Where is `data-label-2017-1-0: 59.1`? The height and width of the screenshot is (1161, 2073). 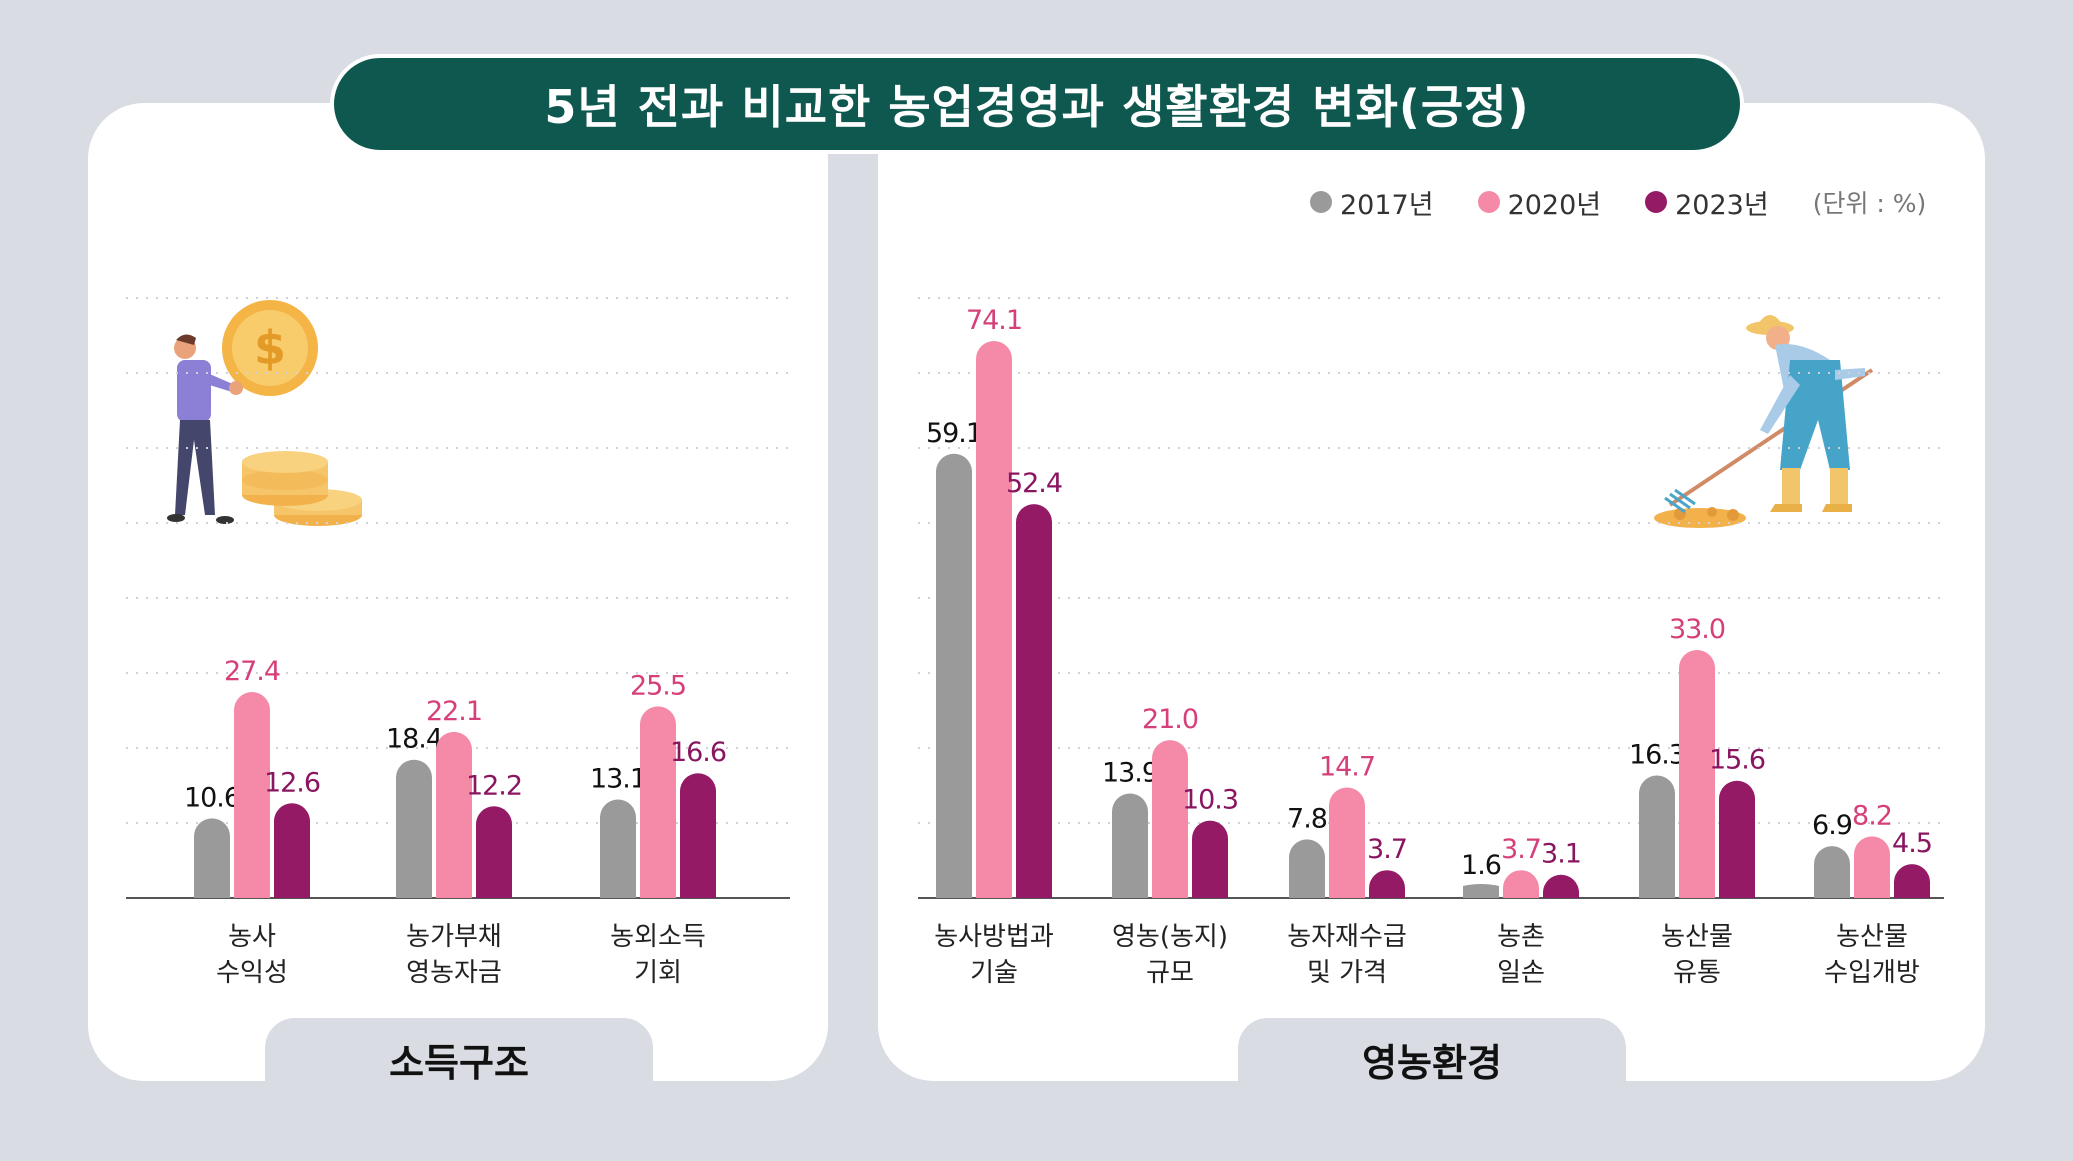 data-label-2017-1-0: 59.1 is located at coordinates (954, 433).